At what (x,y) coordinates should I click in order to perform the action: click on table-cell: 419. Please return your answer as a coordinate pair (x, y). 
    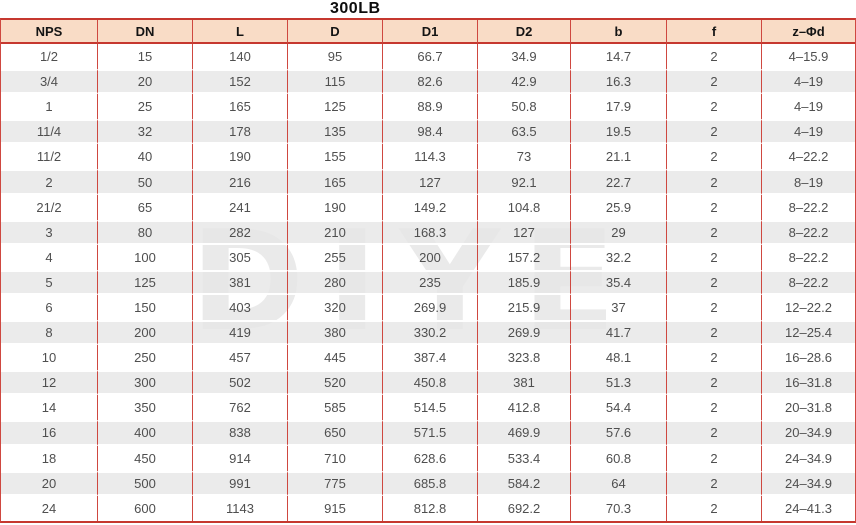
    Looking at the image, I should click on (240, 333).